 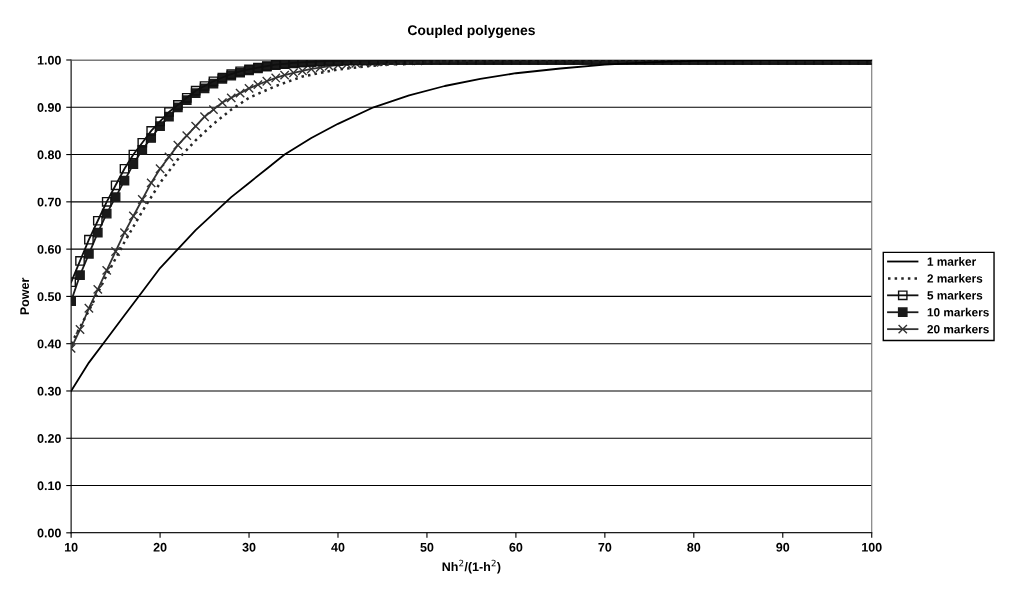 What do you see at coordinates (49, 533) in the screenshot?
I see `y-tick-label: 0.00` at bounding box center [49, 533].